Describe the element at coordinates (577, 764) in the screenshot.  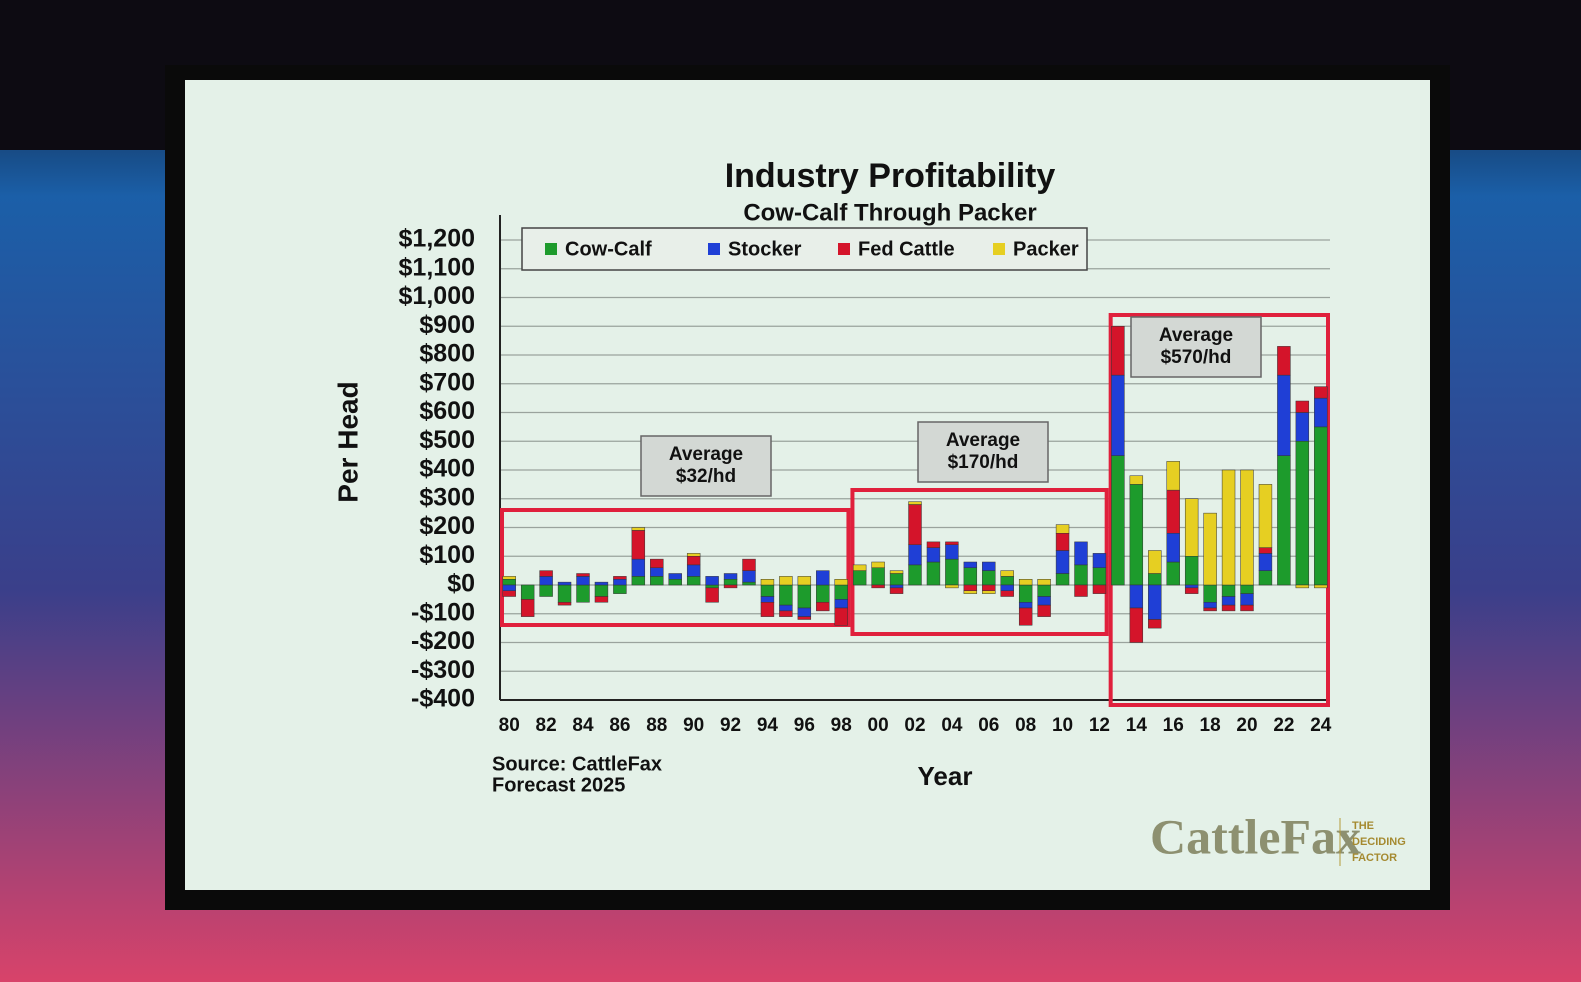
I see `source: Source: CattleFax` at that location.